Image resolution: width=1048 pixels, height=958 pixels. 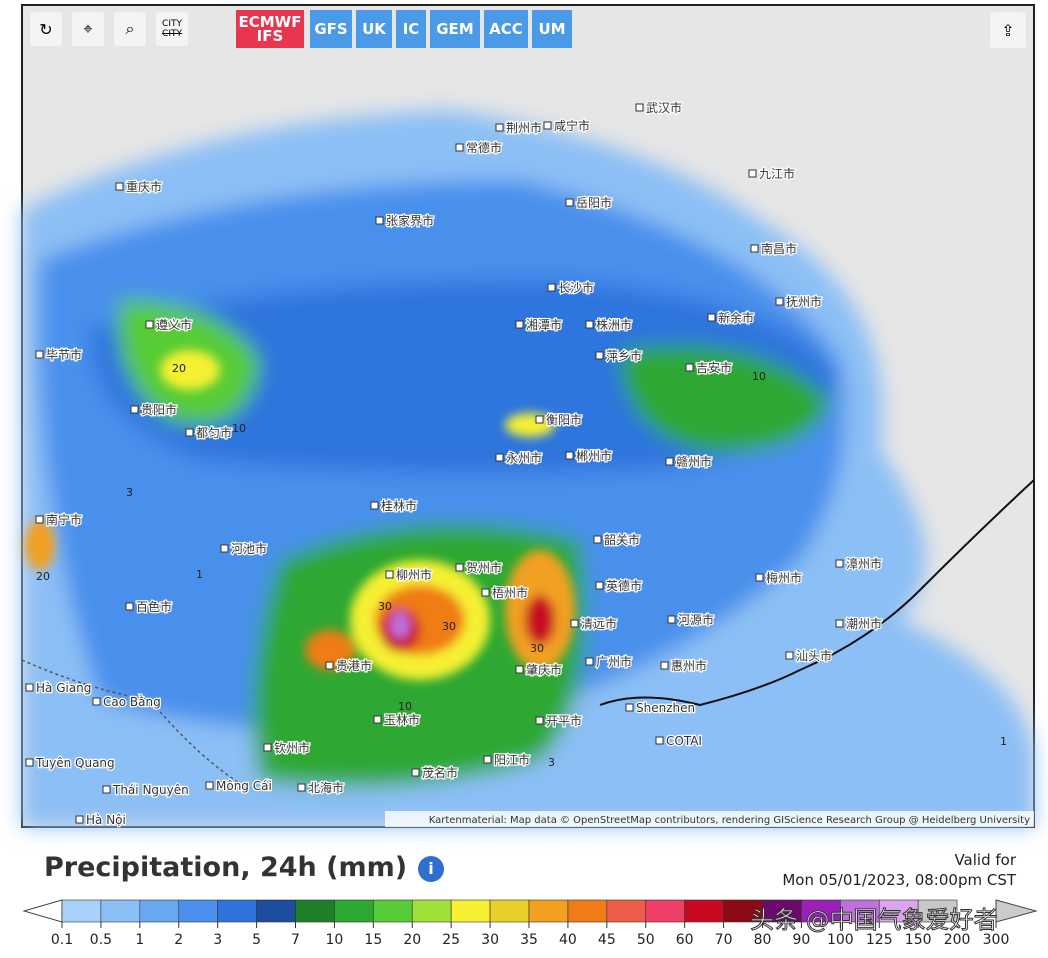 I want to click on city-label: 肇庆市, so click(x=544, y=669).